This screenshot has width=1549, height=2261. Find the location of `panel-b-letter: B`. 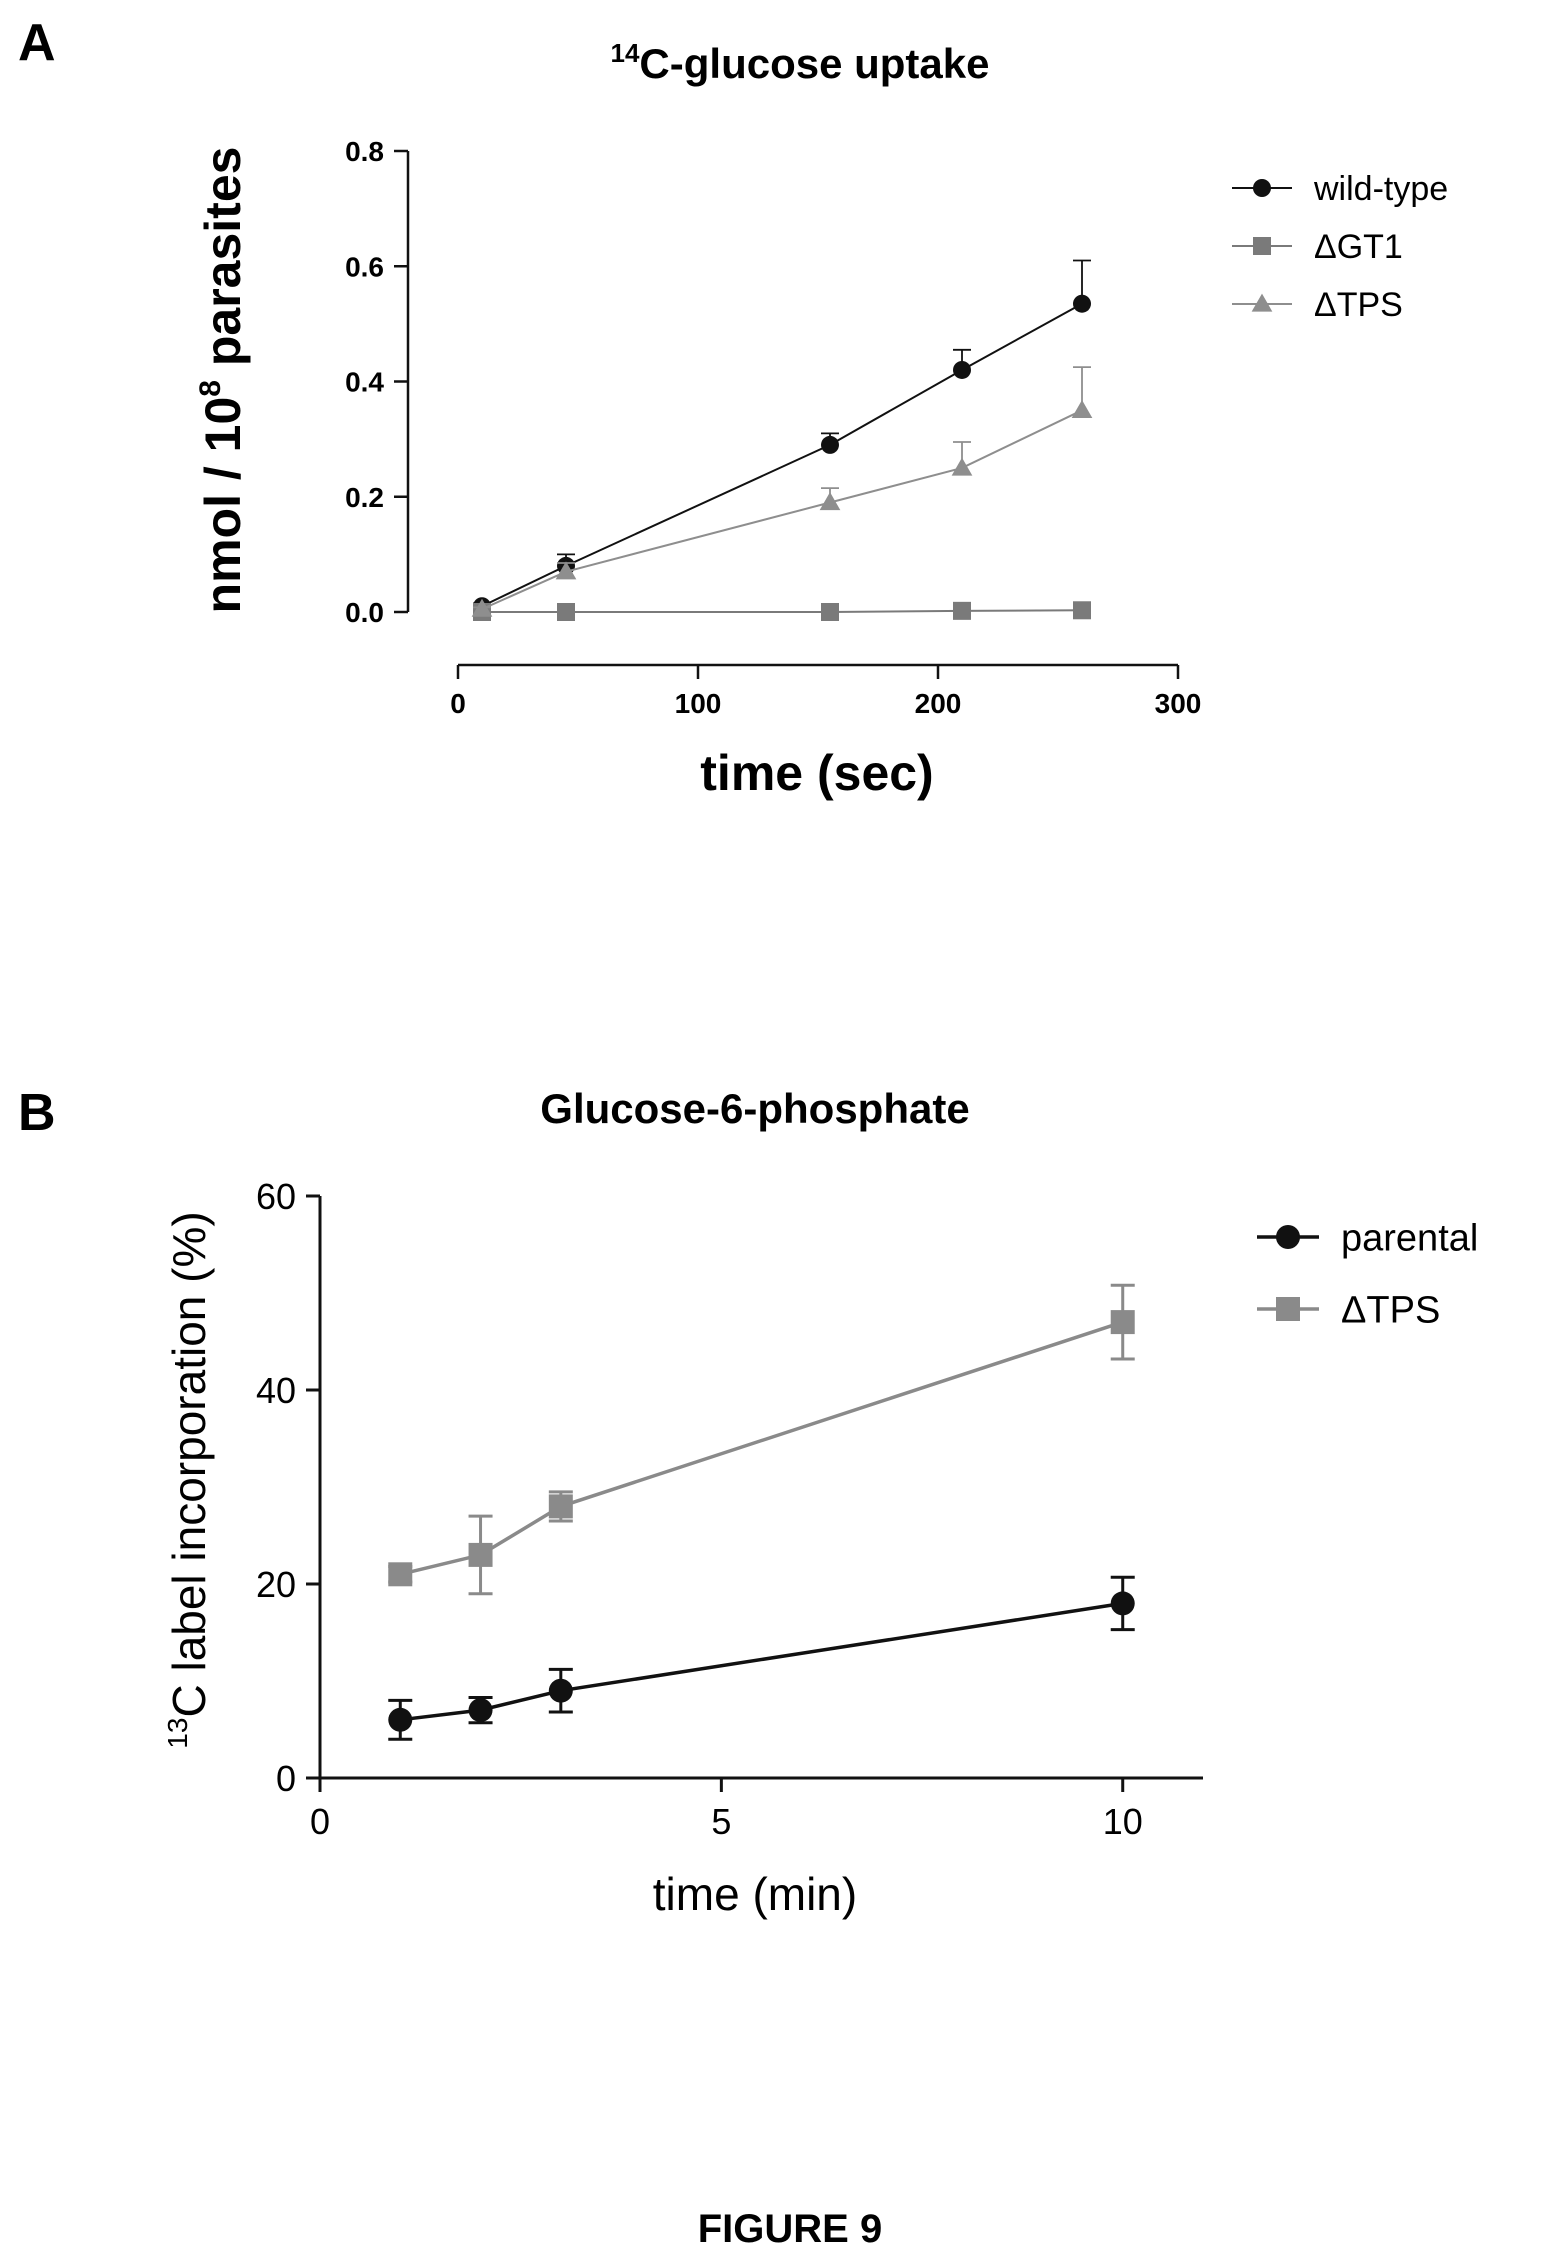

panel-b-letter: B is located at coordinates (37, 1113).